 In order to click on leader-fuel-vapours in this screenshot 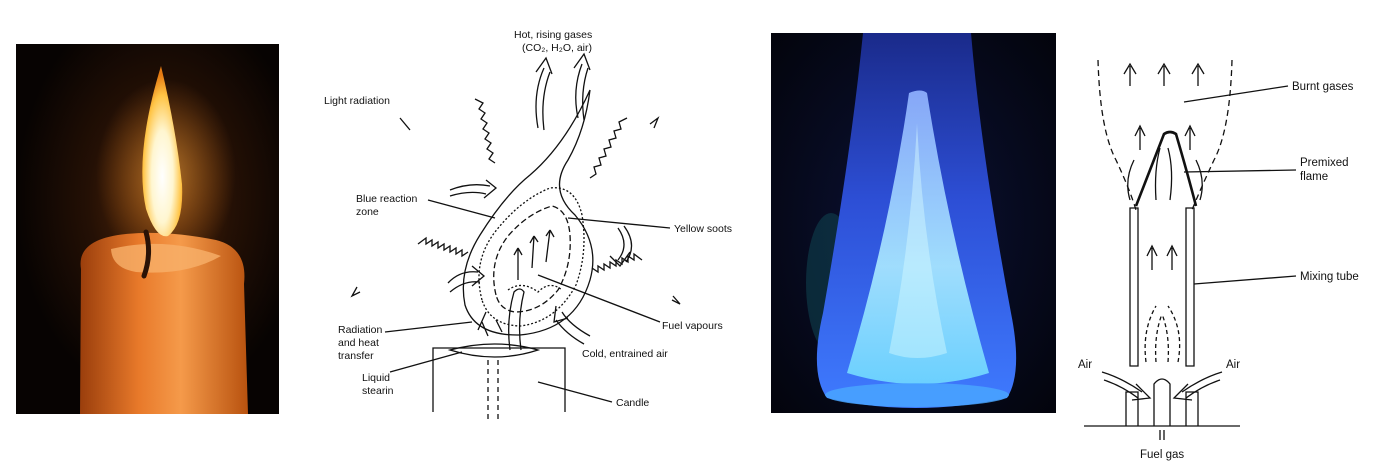, I will do `click(599, 298)`.